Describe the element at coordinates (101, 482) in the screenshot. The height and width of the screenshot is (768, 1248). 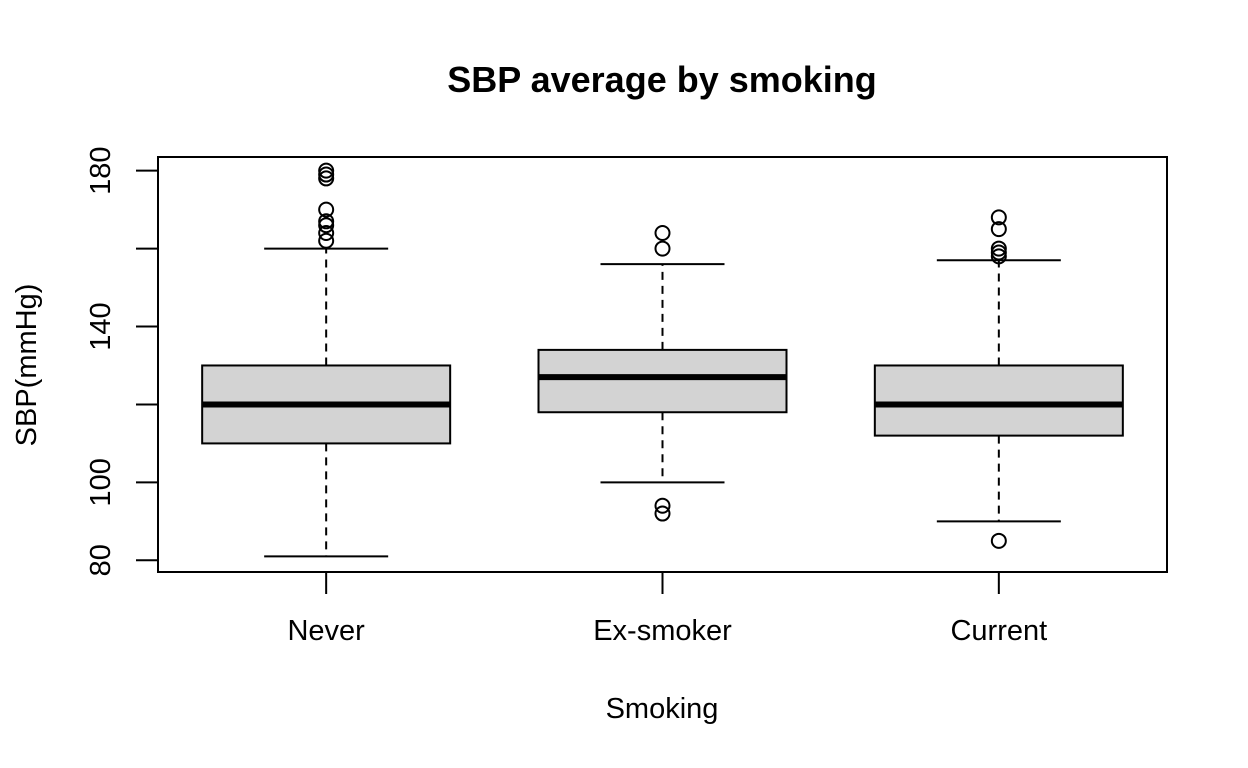
I see `y-tick-label: 100` at that location.